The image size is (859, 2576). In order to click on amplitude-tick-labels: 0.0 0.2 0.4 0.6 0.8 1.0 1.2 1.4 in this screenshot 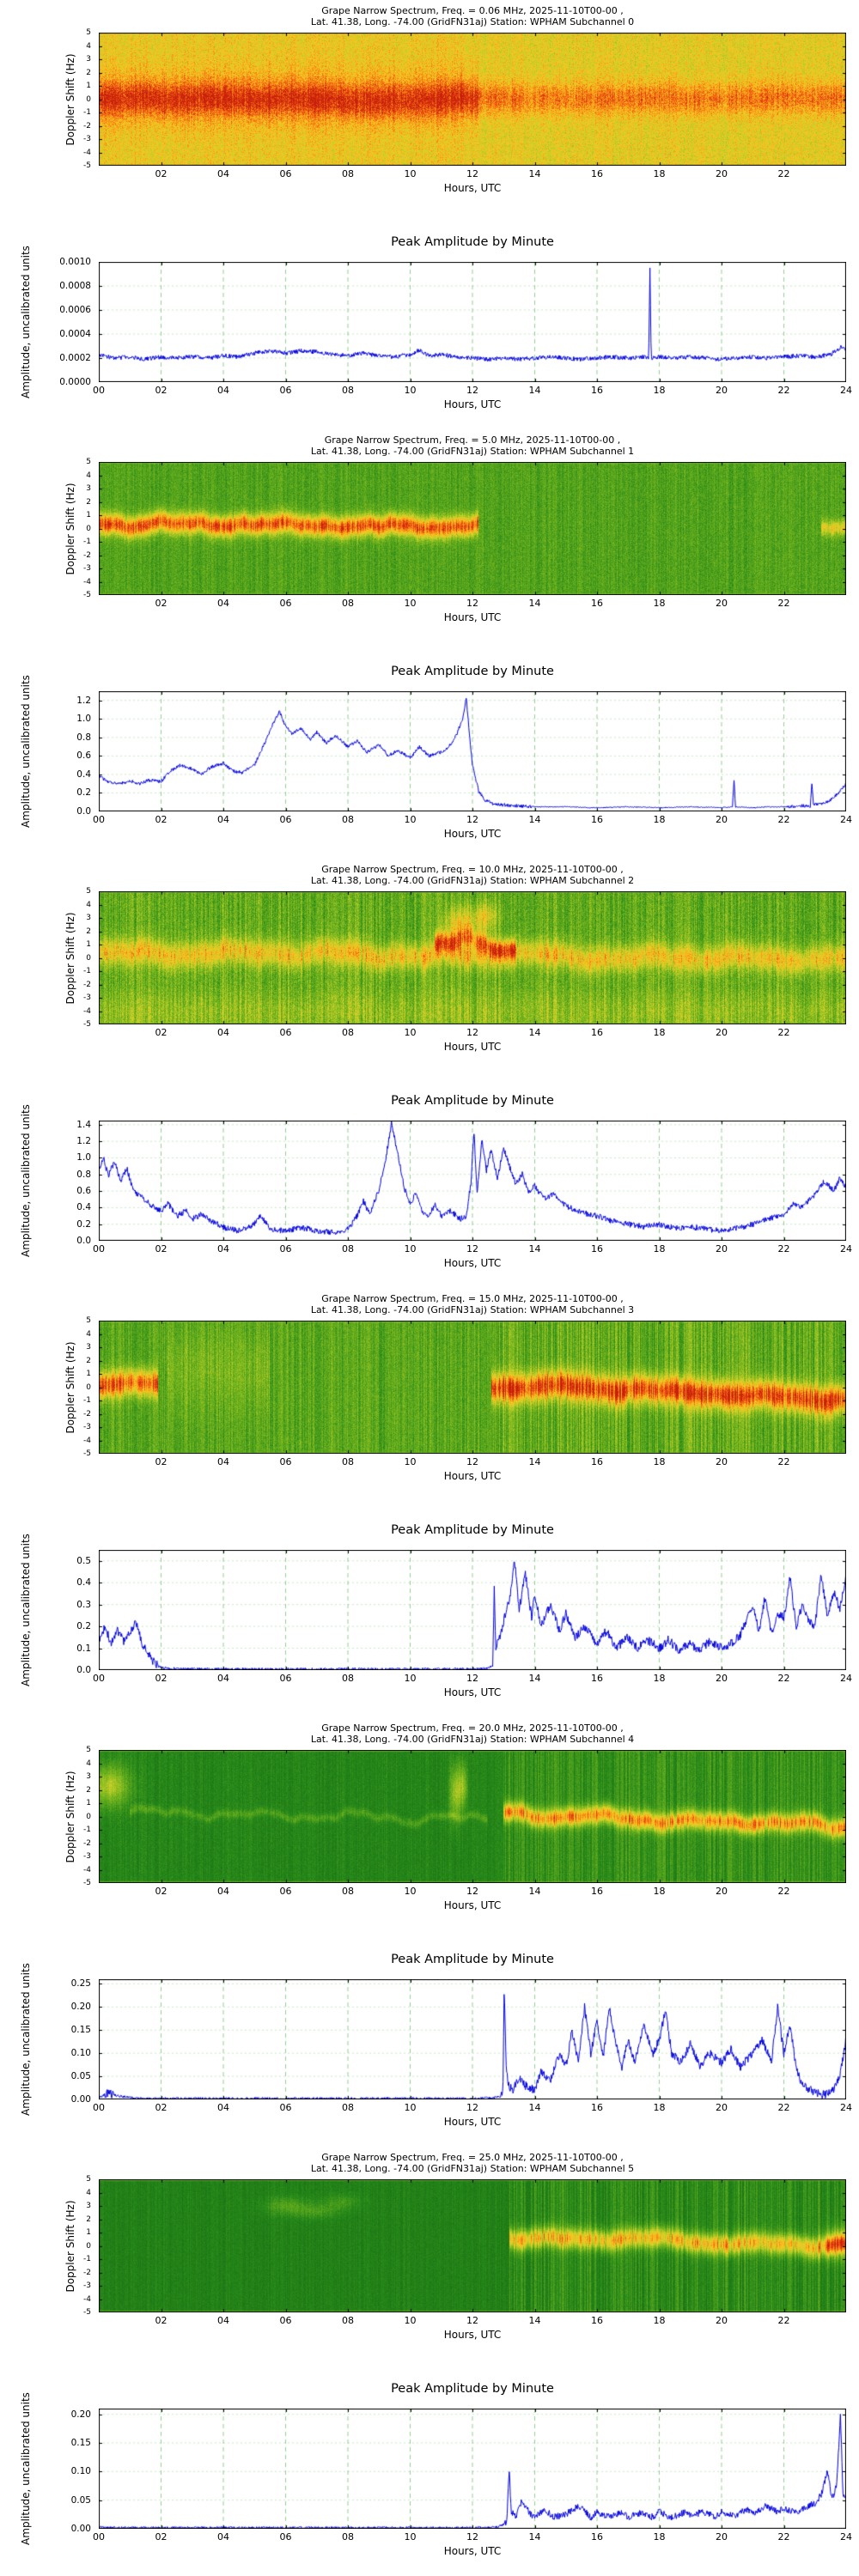, I will do `click(47, 1183)`.